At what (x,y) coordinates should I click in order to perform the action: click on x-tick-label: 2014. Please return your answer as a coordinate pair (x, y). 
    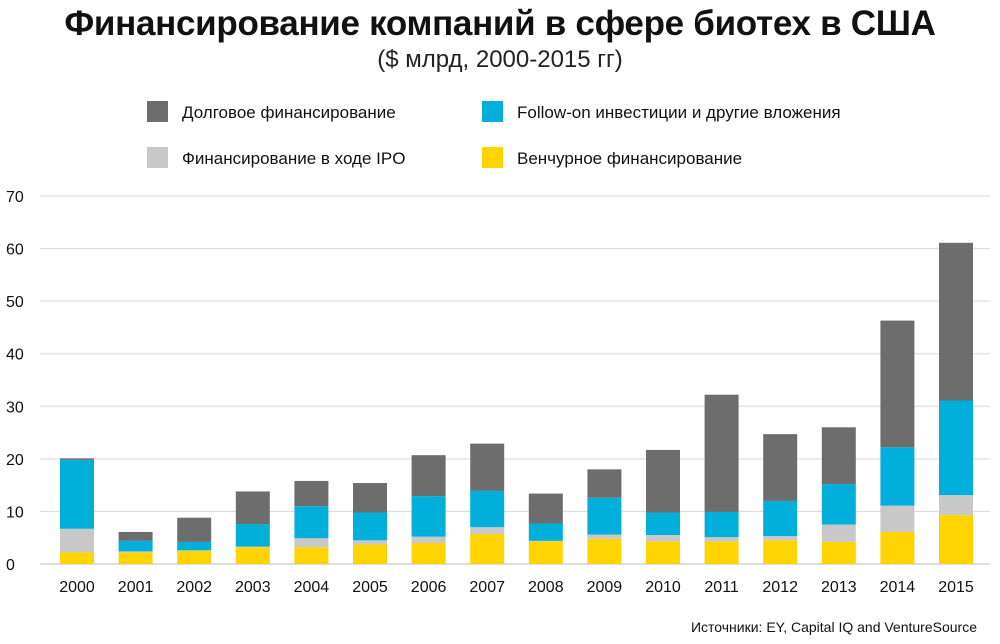
    Looking at the image, I should click on (898, 587).